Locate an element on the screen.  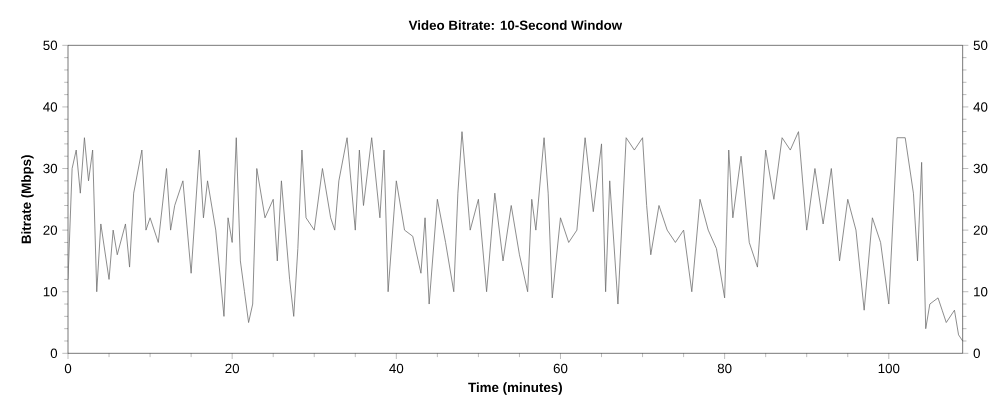
x-tick-label: 100 is located at coordinates (889, 368).